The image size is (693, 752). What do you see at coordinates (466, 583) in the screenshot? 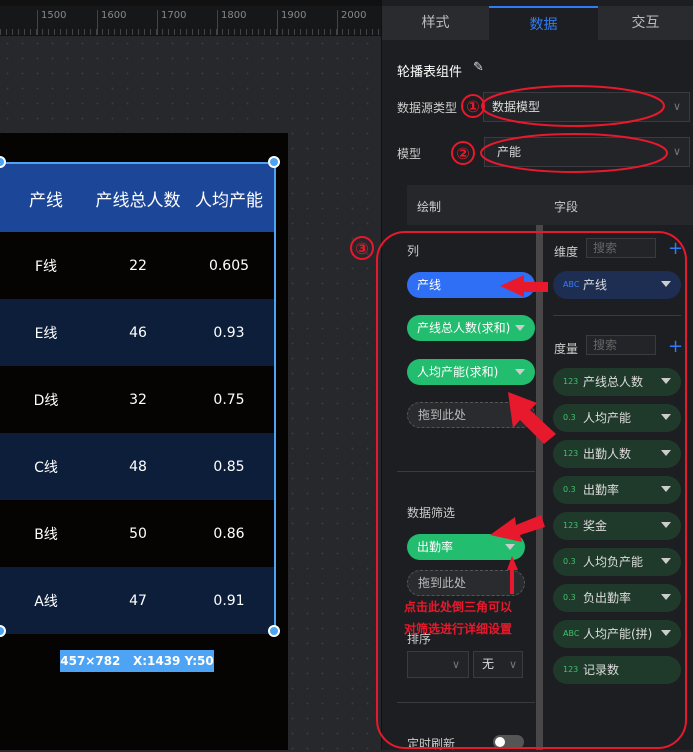
I see `filter-drop-zone: 拖到此处` at bounding box center [466, 583].